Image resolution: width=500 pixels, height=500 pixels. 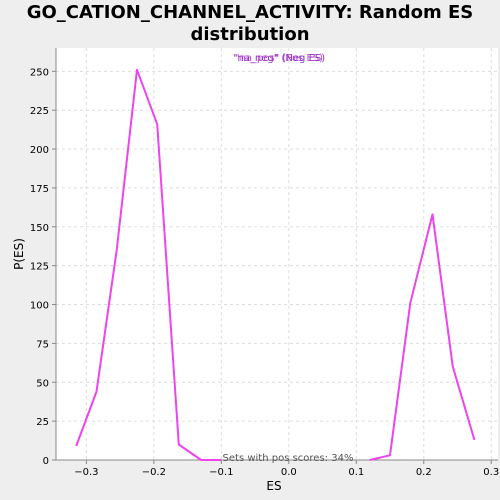 I want to click on y-tick-label: 250, so click(x=39, y=72).